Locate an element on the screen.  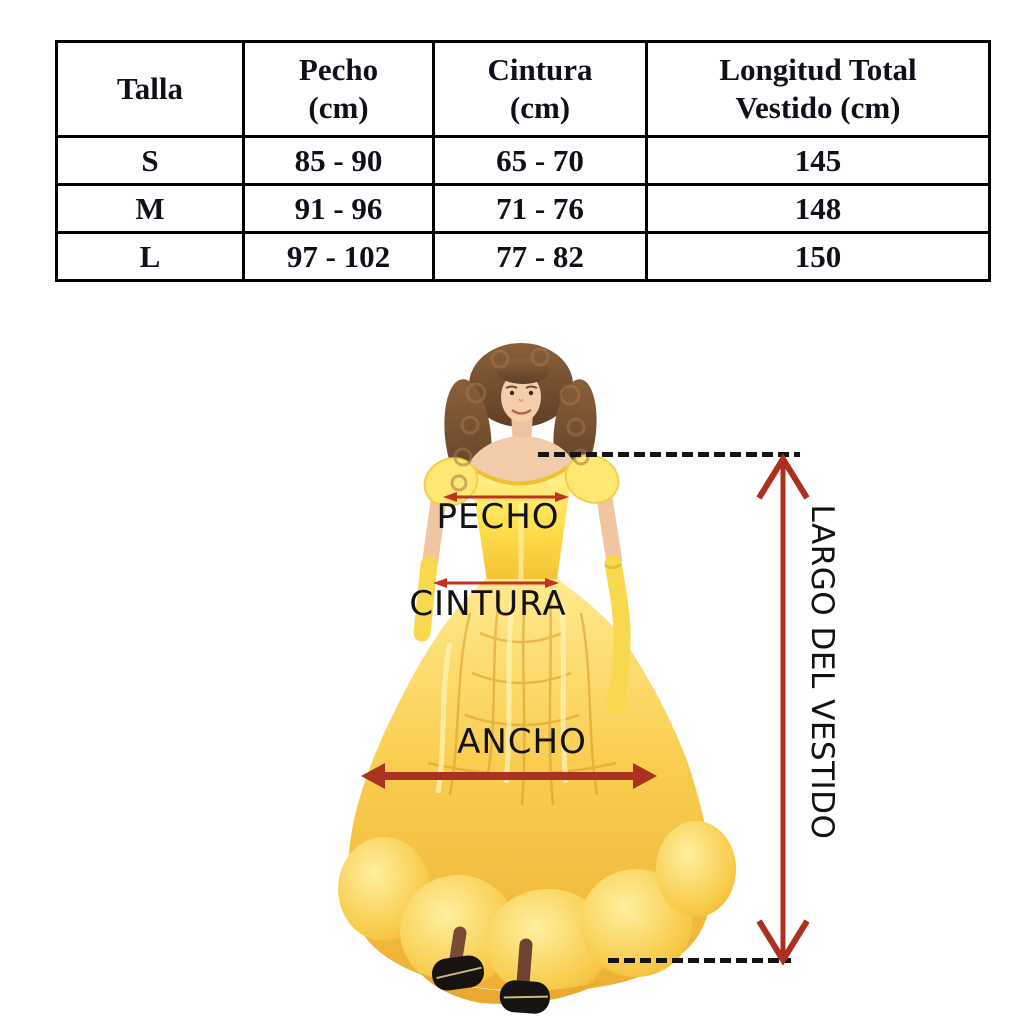
column-header-talla: Talla is located at coordinates (150, 89).